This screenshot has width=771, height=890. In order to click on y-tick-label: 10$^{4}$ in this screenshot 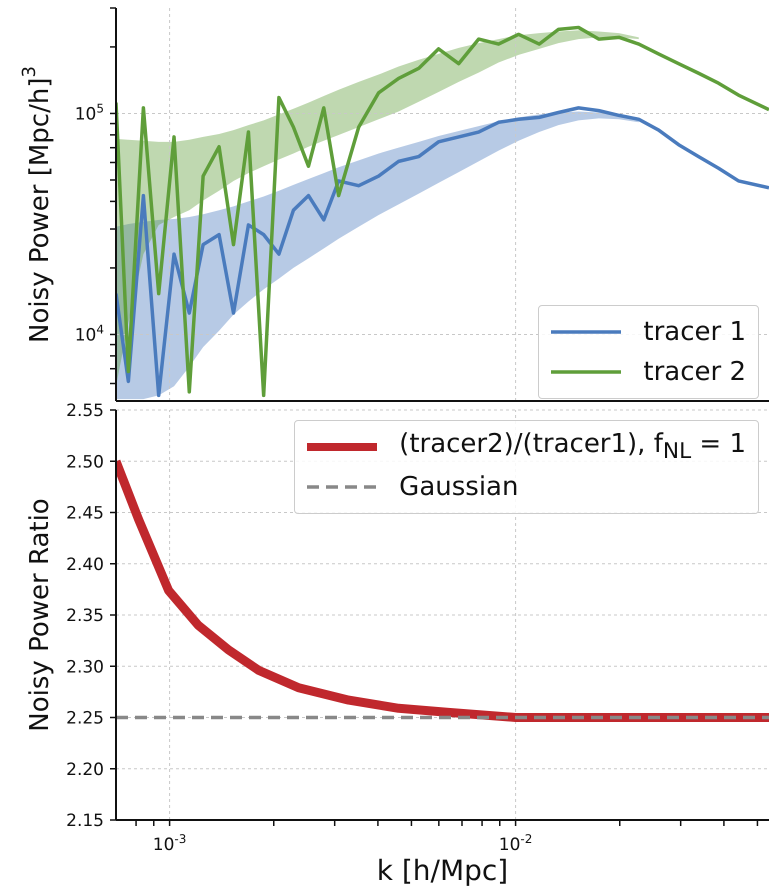, I will do `click(89, 334)`.